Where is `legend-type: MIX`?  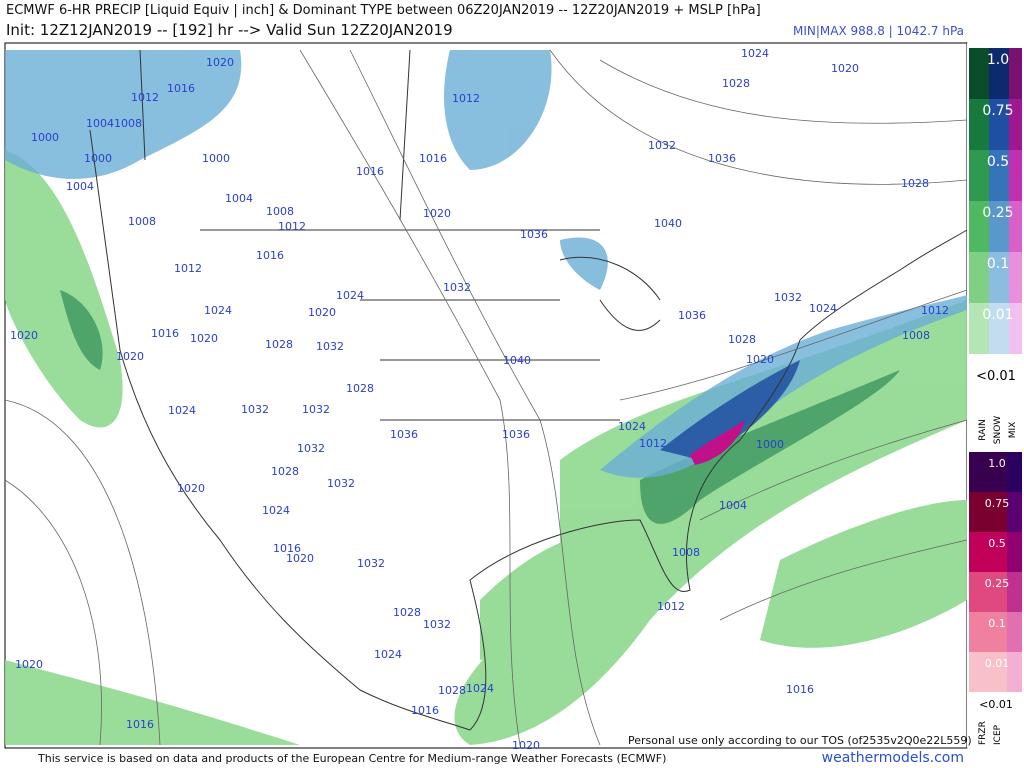
legend-type: MIX is located at coordinates (1013, 430).